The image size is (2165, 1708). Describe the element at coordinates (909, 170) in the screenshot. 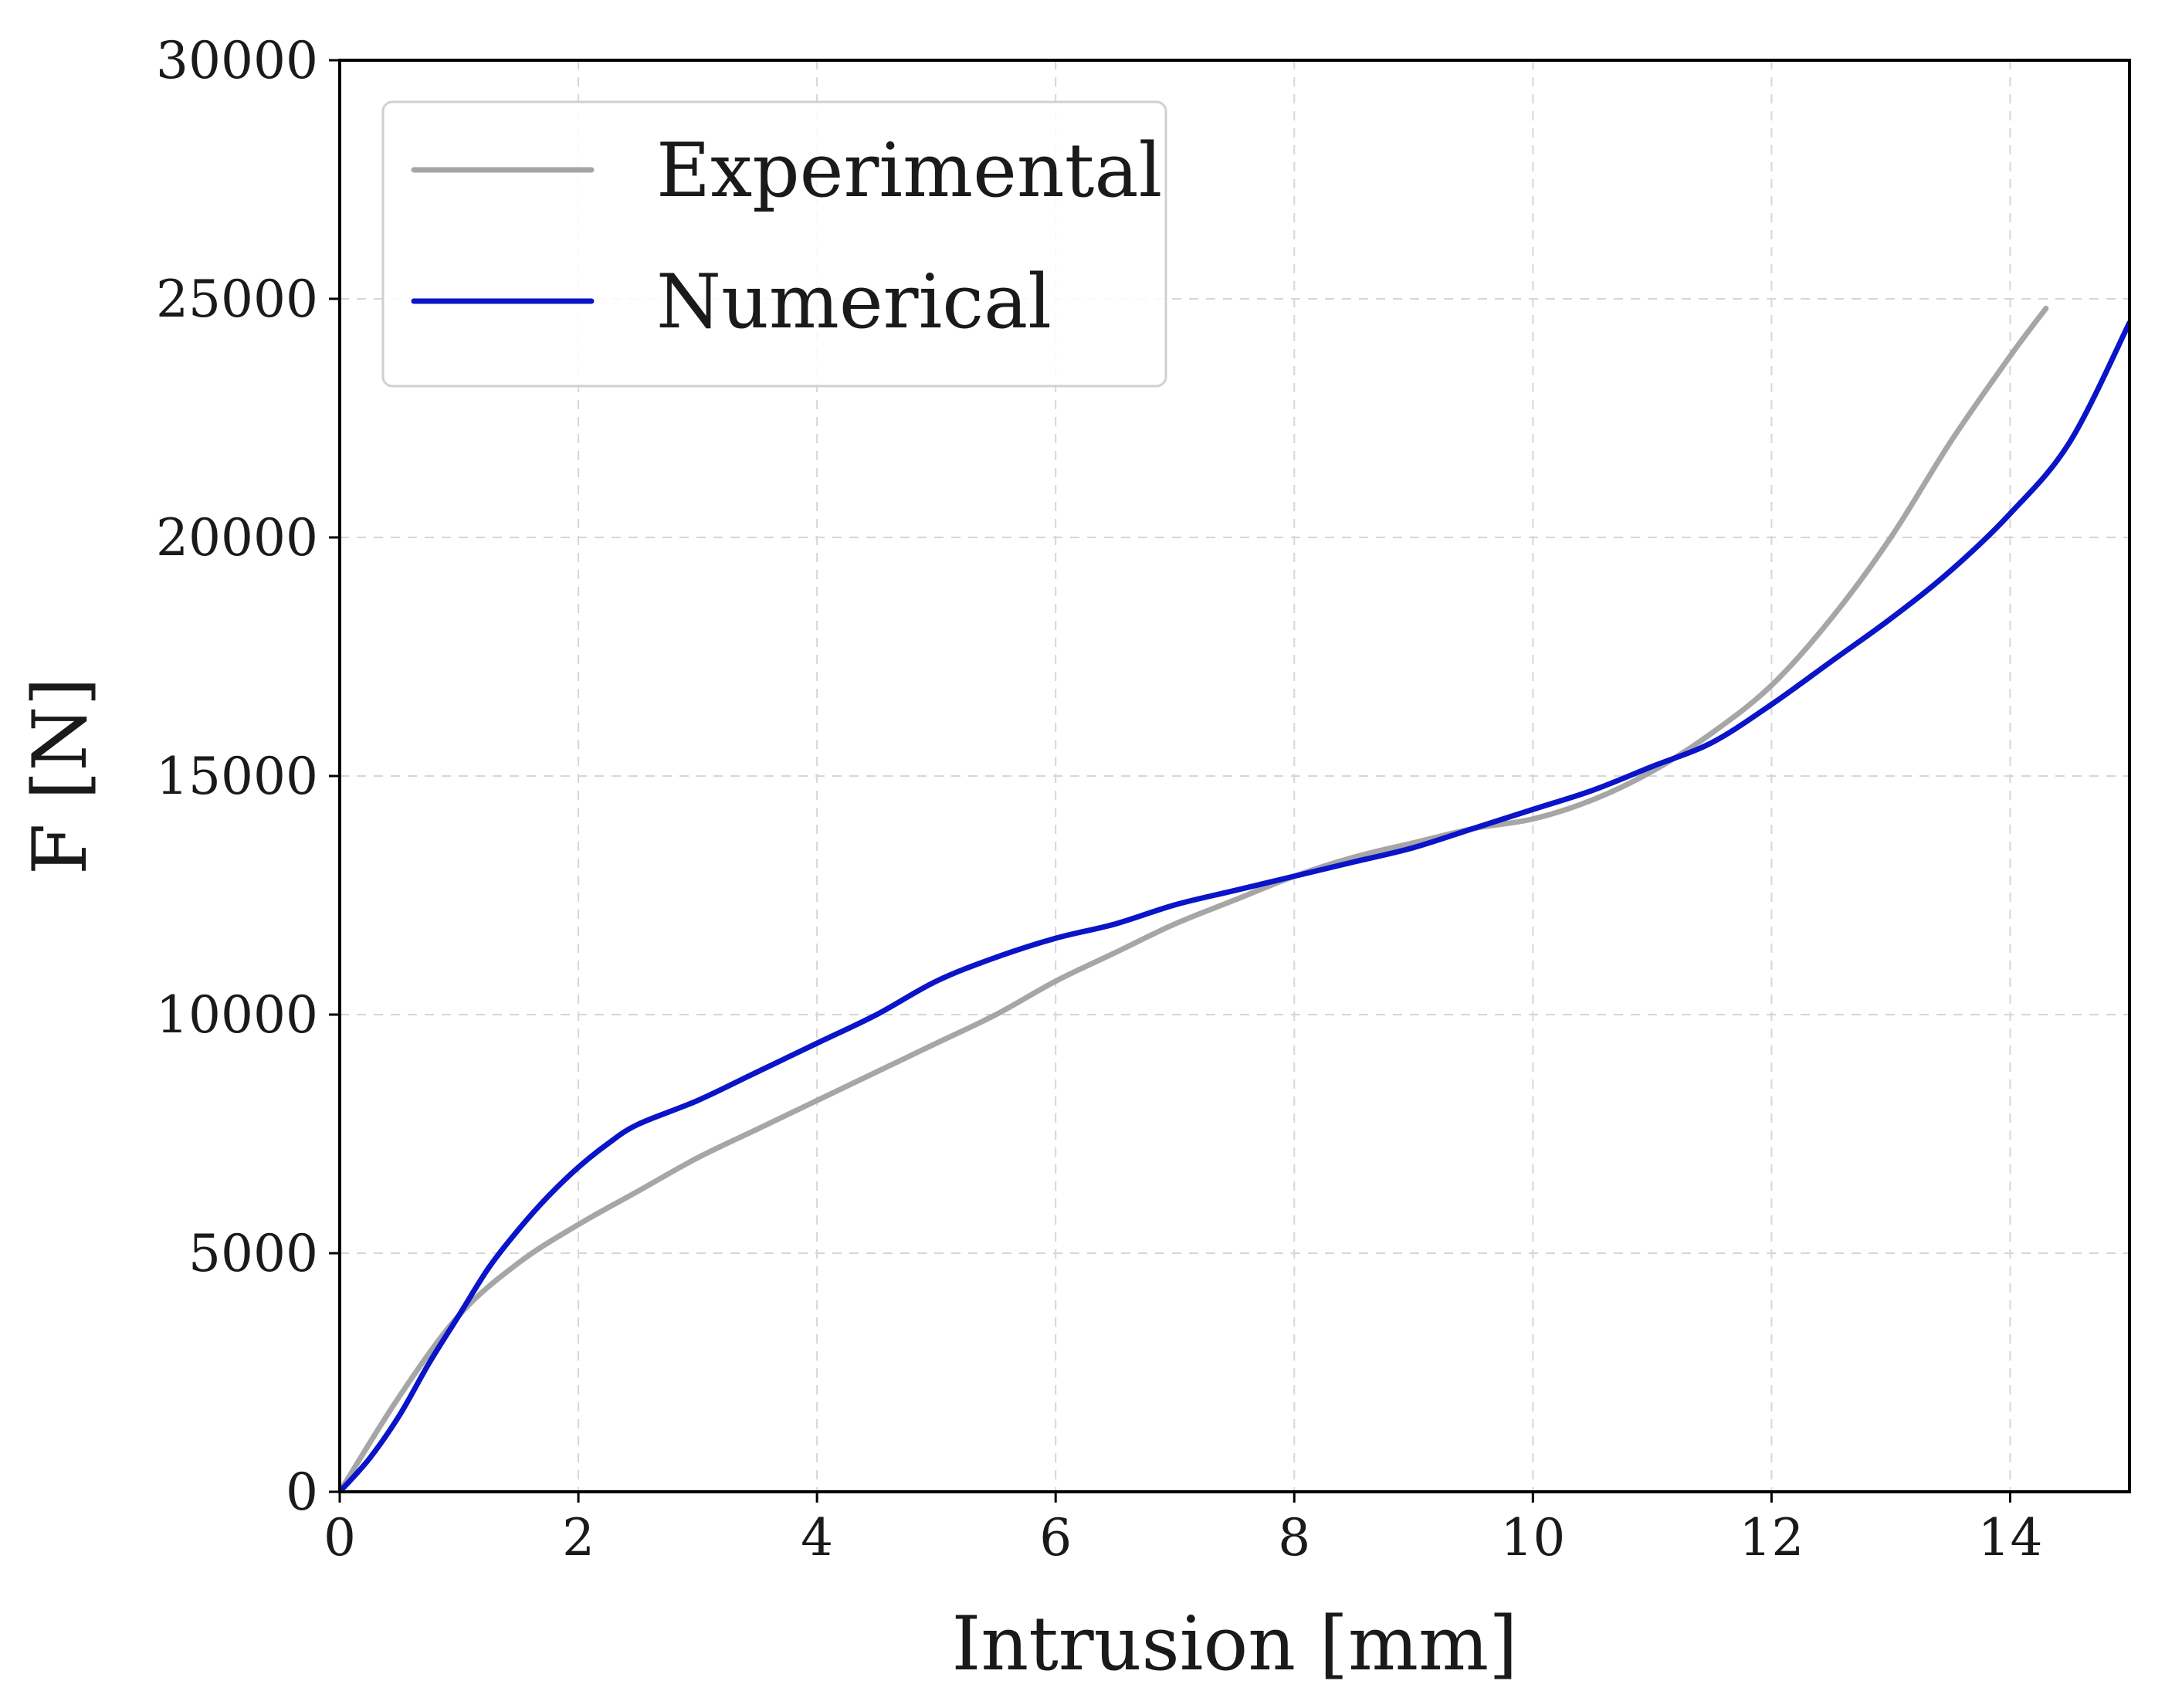

I see `legend-label-experimental: Experimental` at that location.